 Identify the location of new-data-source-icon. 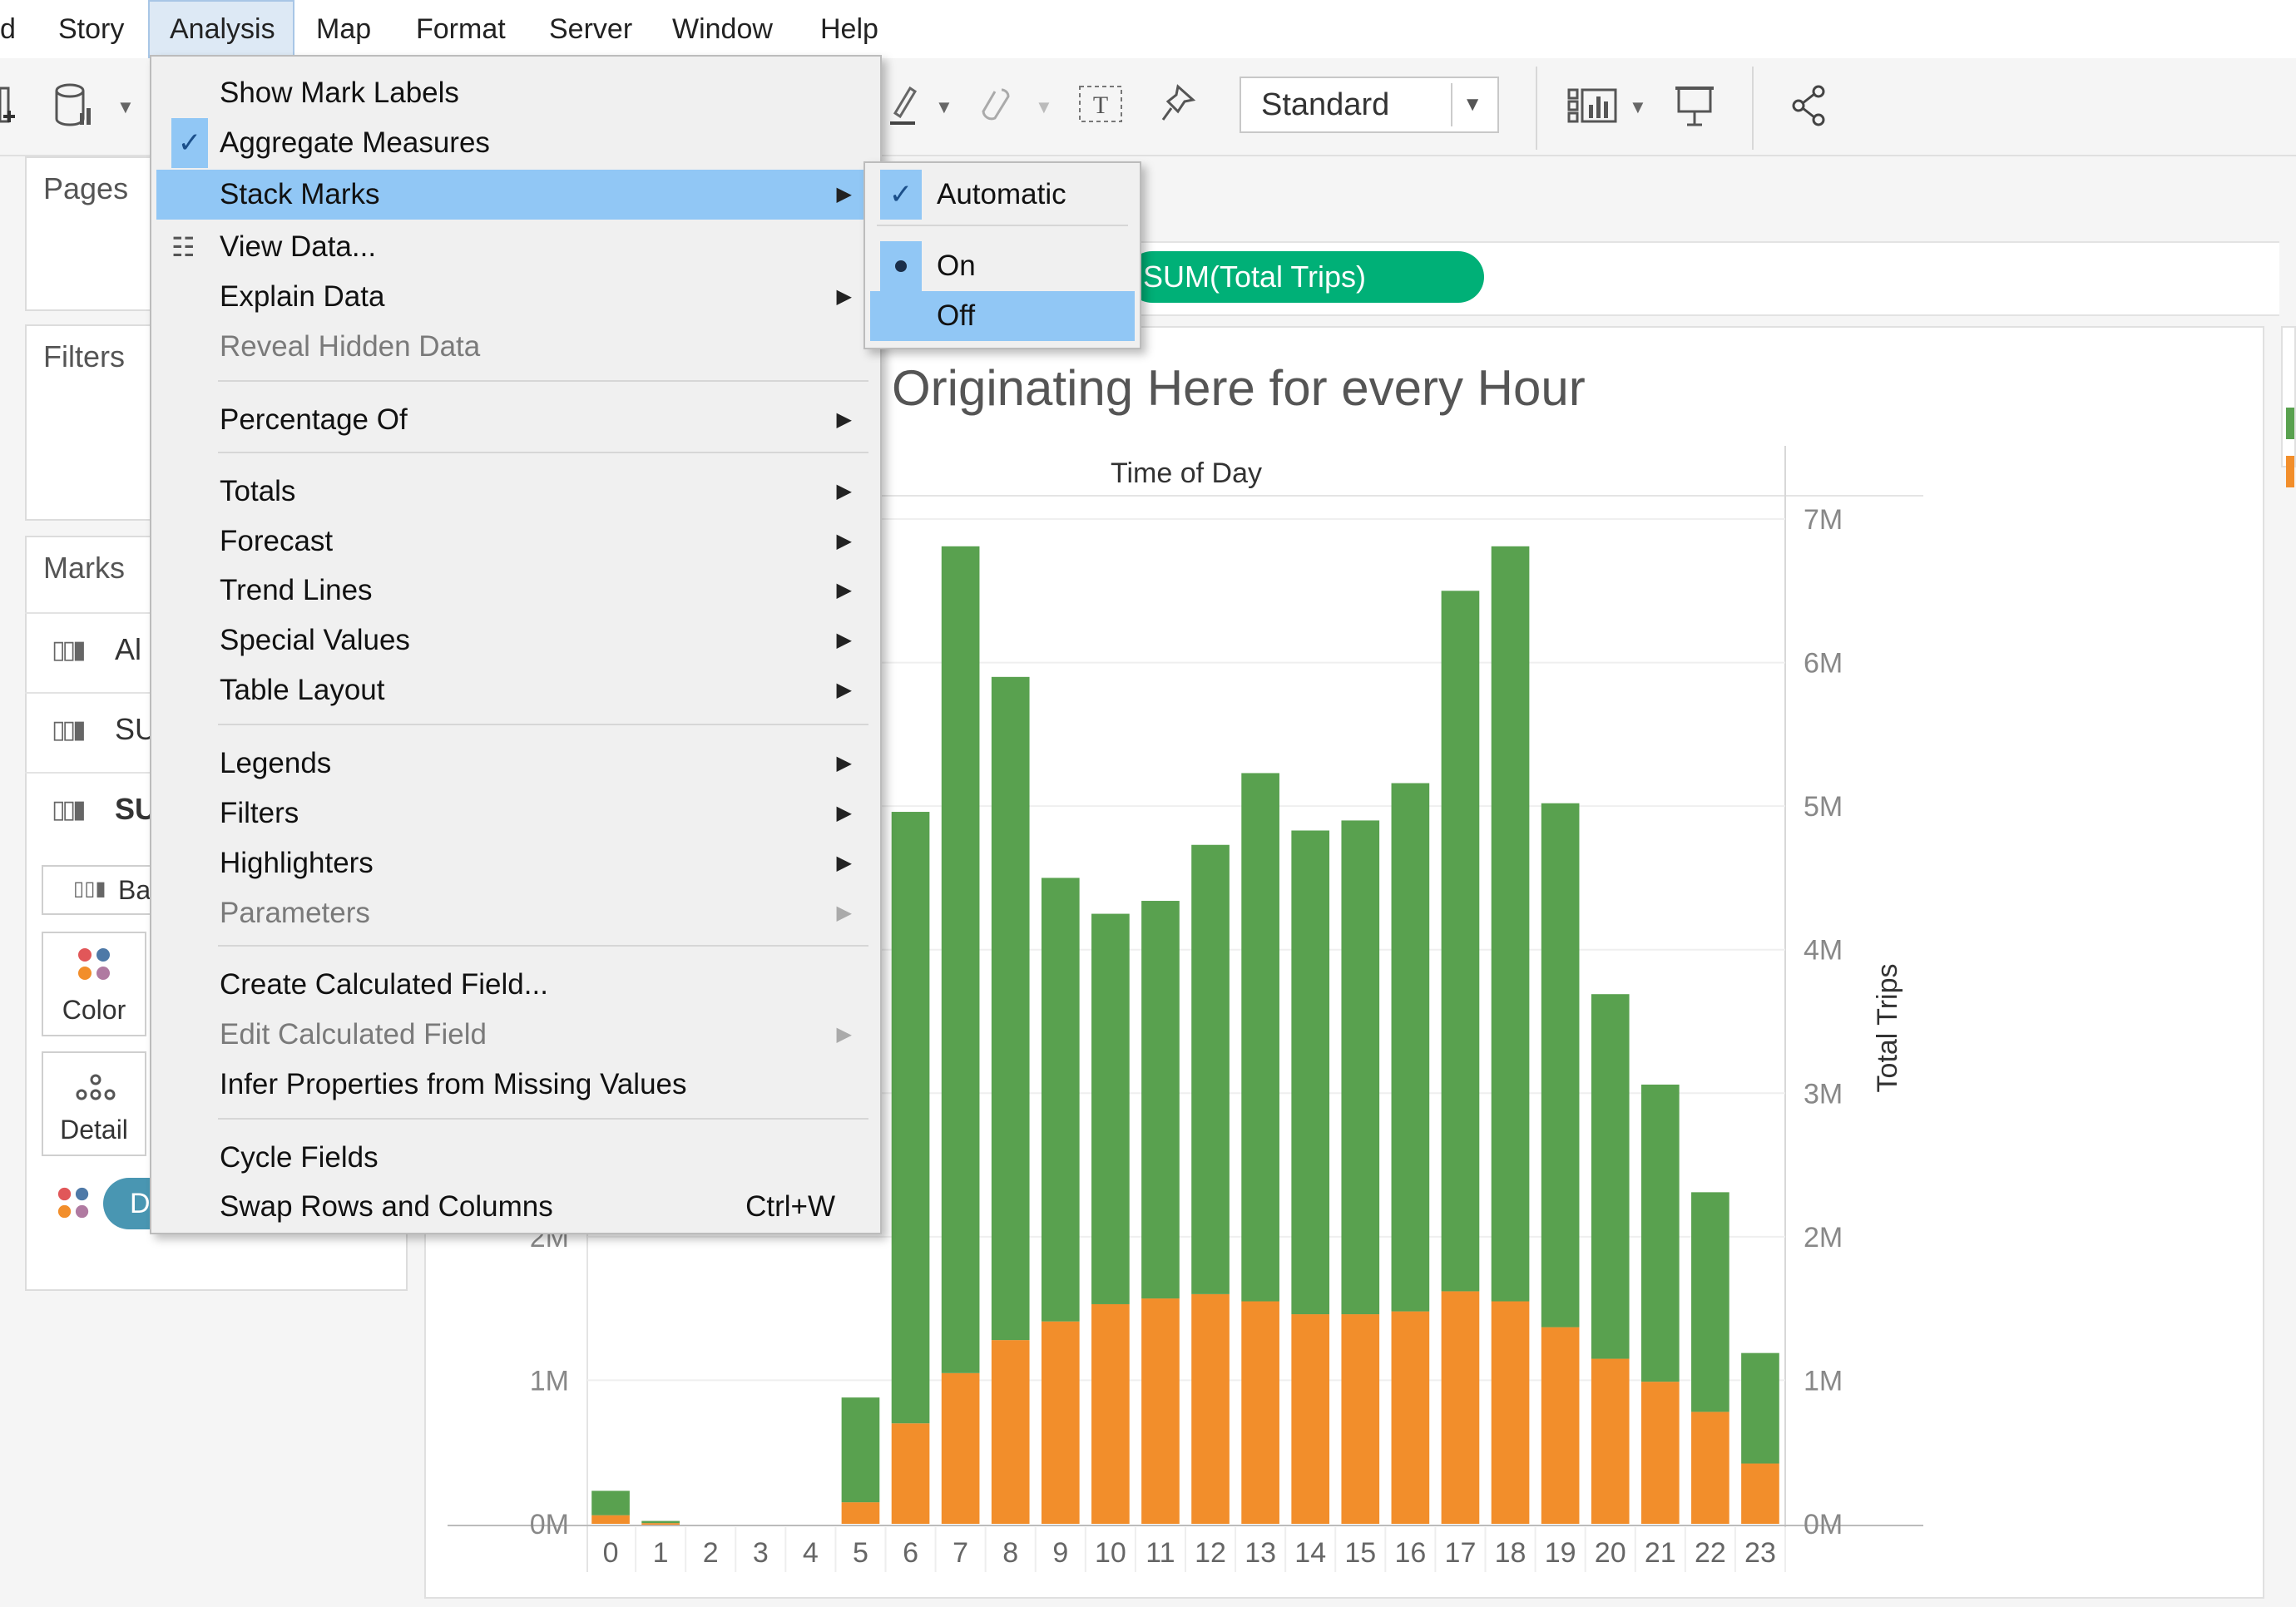
(8, 111).